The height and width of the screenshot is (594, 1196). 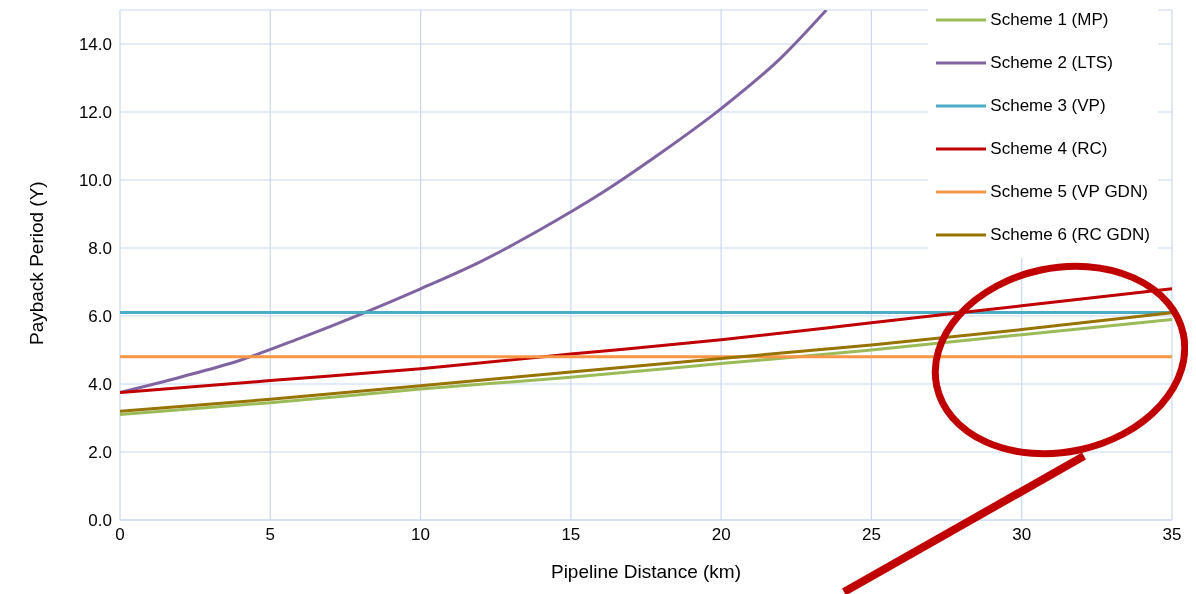 What do you see at coordinates (646, 571) in the screenshot?
I see `x-axis-title: Pipeline Distance (km)` at bounding box center [646, 571].